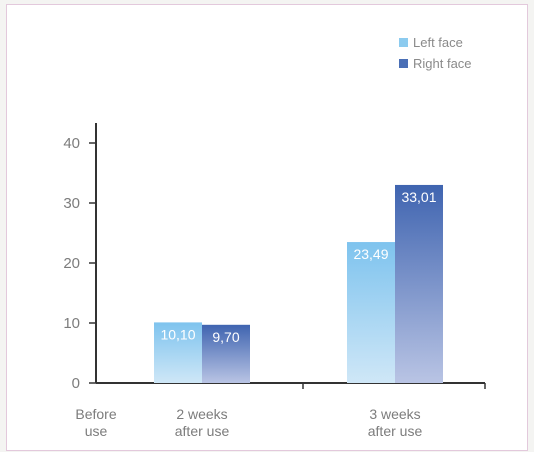  Describe the element at coordinates (201, 414) in the screenshot. I see `x-category-label: 2 weeks` at that location.